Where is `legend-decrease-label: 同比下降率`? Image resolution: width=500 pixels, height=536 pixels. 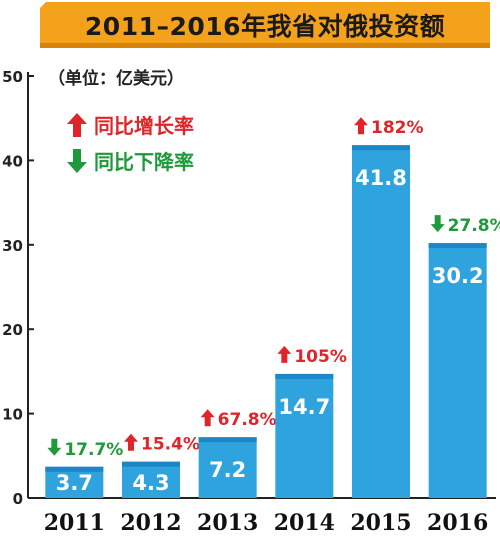
legend-decrease-label: 同比下降率 is located at coordinates (144, 162).